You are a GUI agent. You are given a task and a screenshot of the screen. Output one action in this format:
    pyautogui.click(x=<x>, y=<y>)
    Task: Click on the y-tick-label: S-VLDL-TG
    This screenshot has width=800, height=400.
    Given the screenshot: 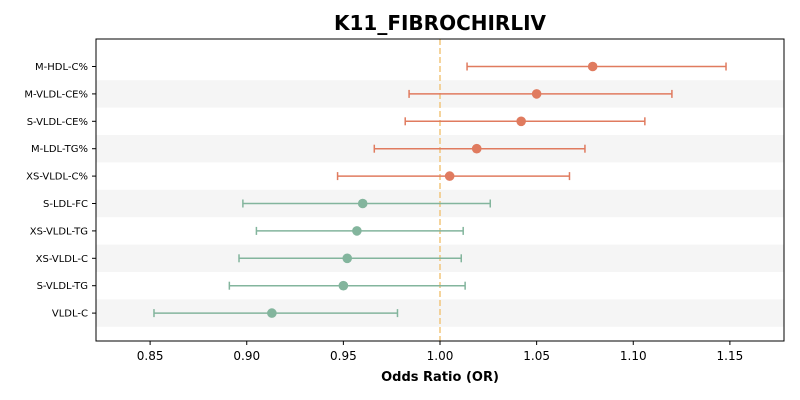 What is the action you would take?
    pyautogui.click(x=62, y=286)
    